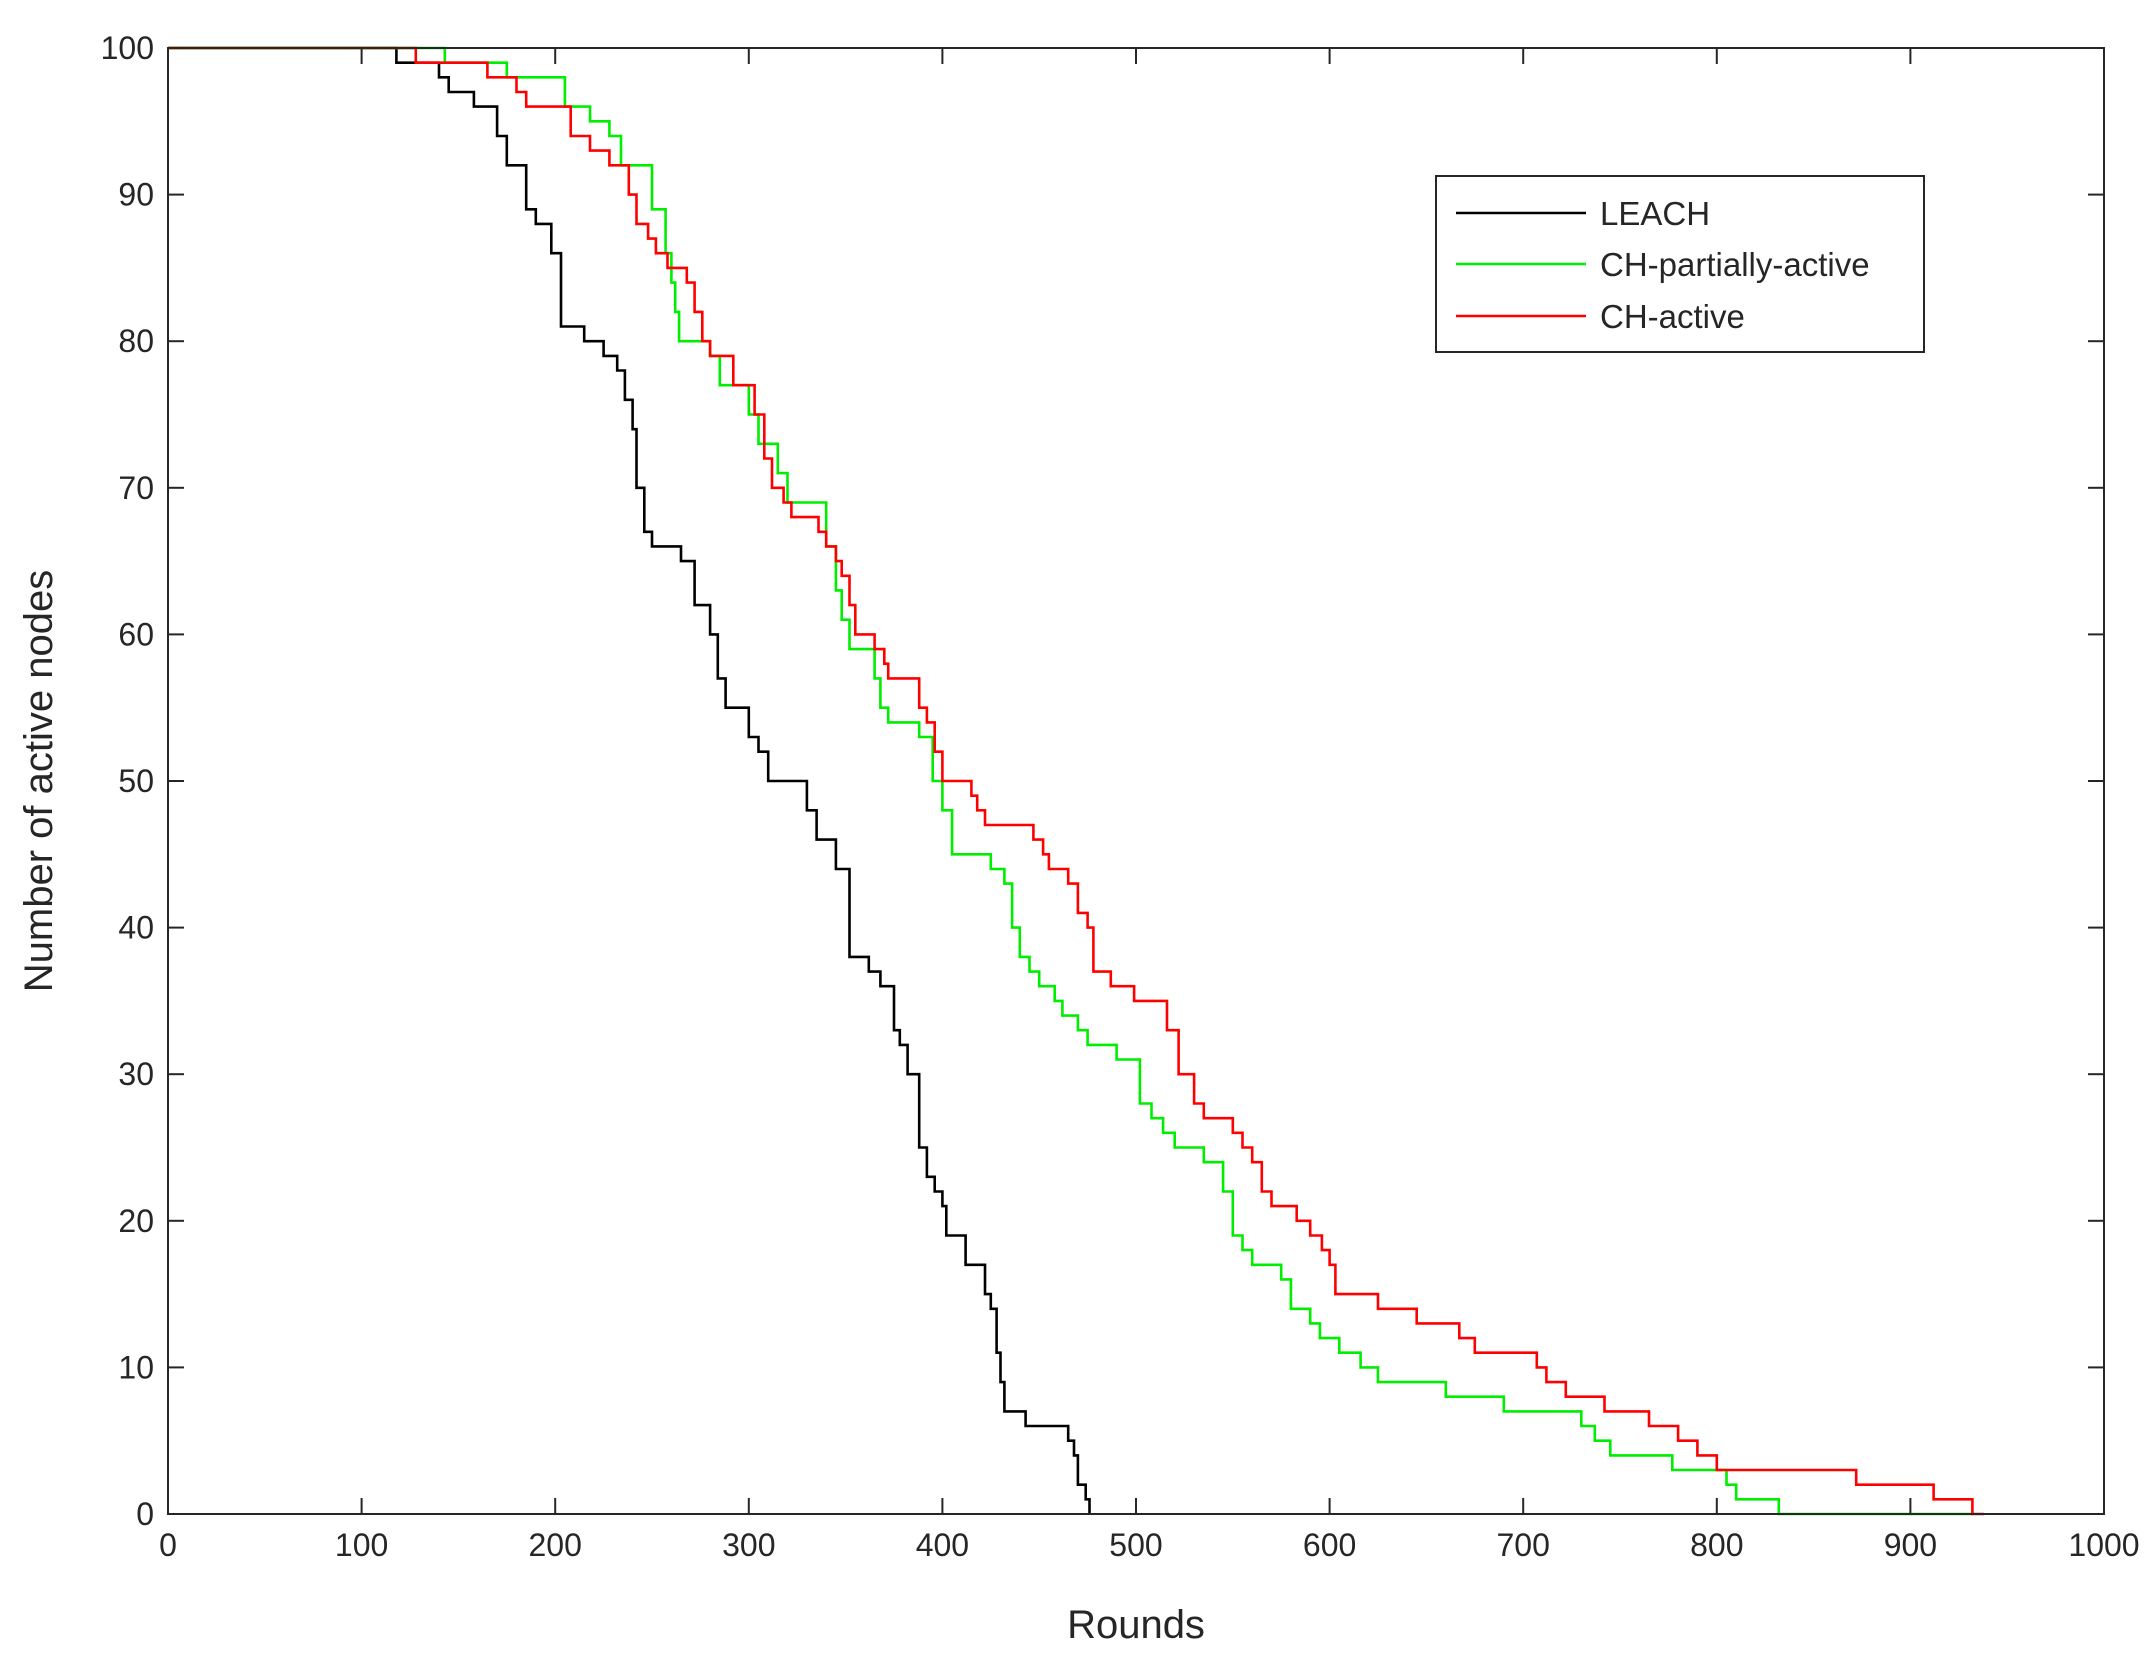 Image resolution: width=2153 pixels, height=1659 pixels. Describe the element at coordinates (361, 1545) in the screenshot. I see `x-tick-label: 100` at that location.